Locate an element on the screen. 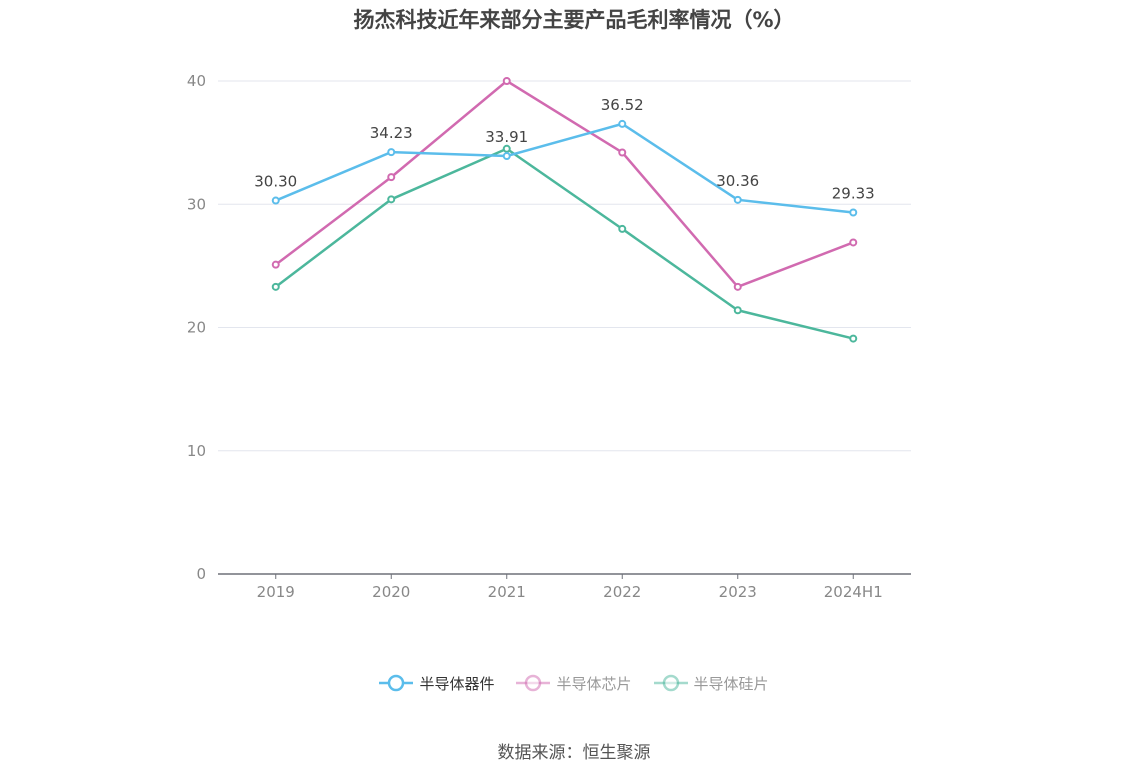 The height and width of the screenshot is (776, 1148). legend-label: 半导体硅片 is located at coordinates (731, 683).